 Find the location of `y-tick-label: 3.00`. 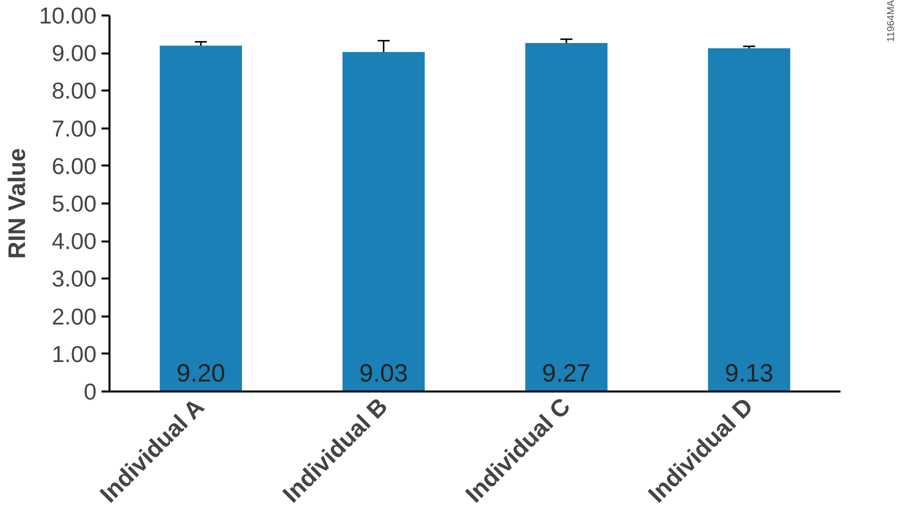

y-tick-label: 3.00 is located at coordinates (74, 279).